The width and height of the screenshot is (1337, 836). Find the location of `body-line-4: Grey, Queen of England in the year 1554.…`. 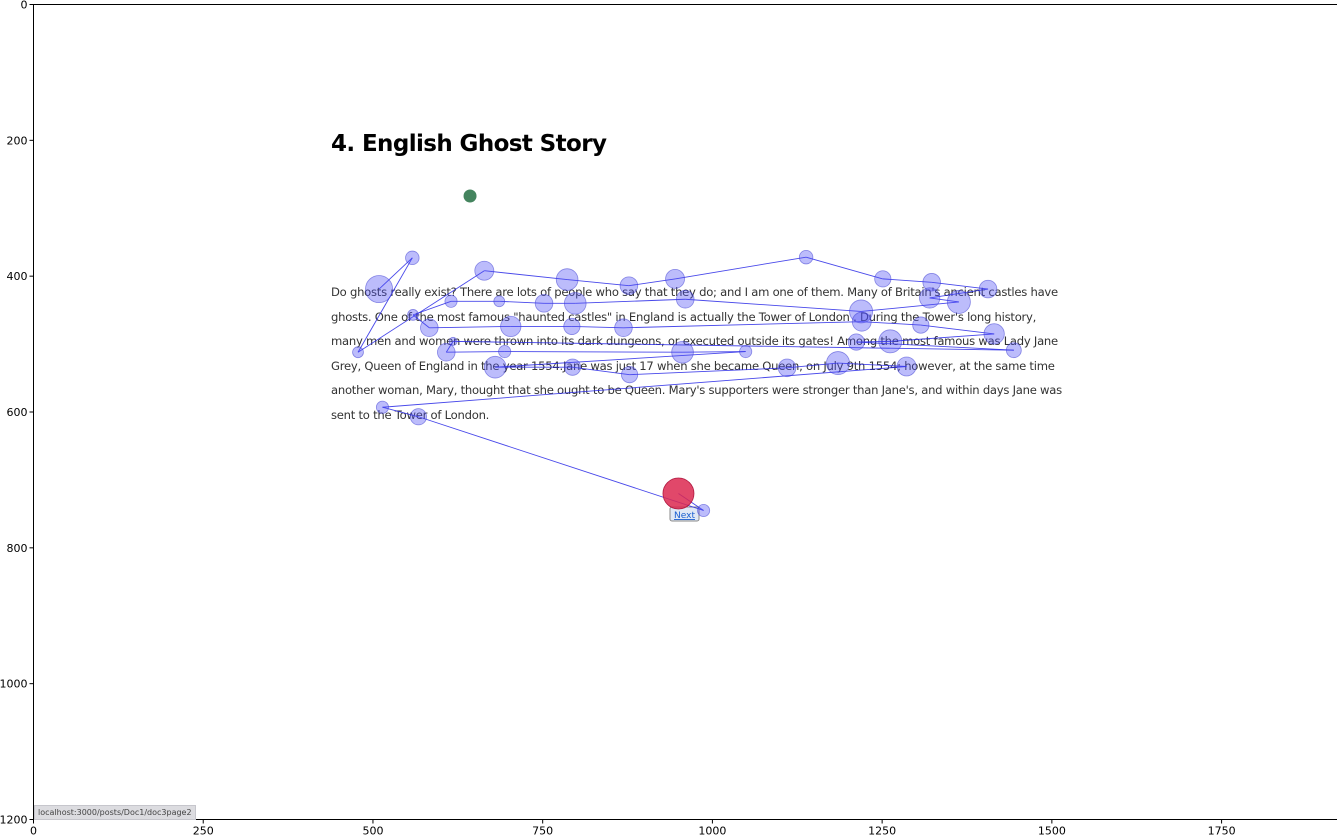

body-line-4: Grey, Queen of England in the year 1554.… is located at coordinates (693, 366).